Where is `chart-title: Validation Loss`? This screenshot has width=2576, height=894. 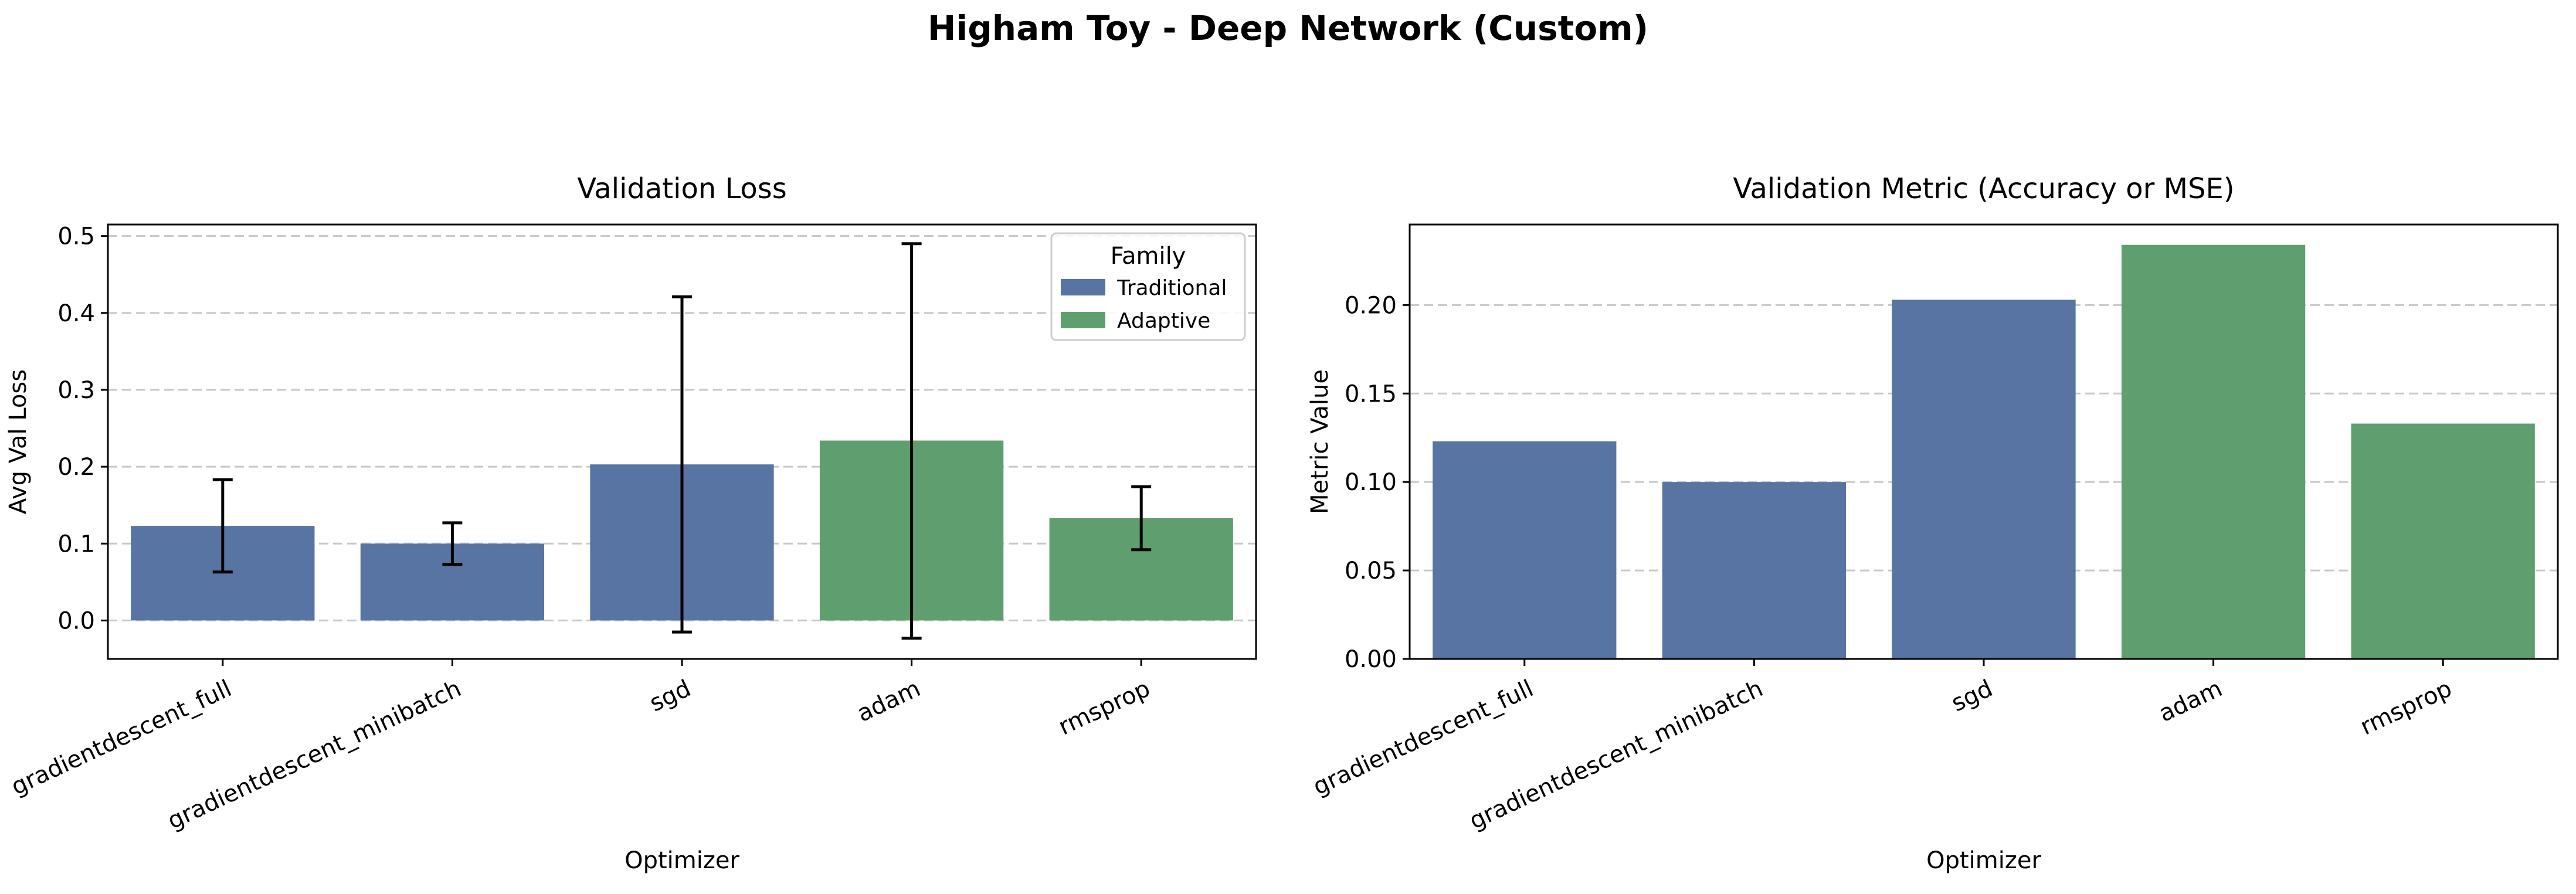
chart-title: Validation Loss is located at coordinates (682, 188).